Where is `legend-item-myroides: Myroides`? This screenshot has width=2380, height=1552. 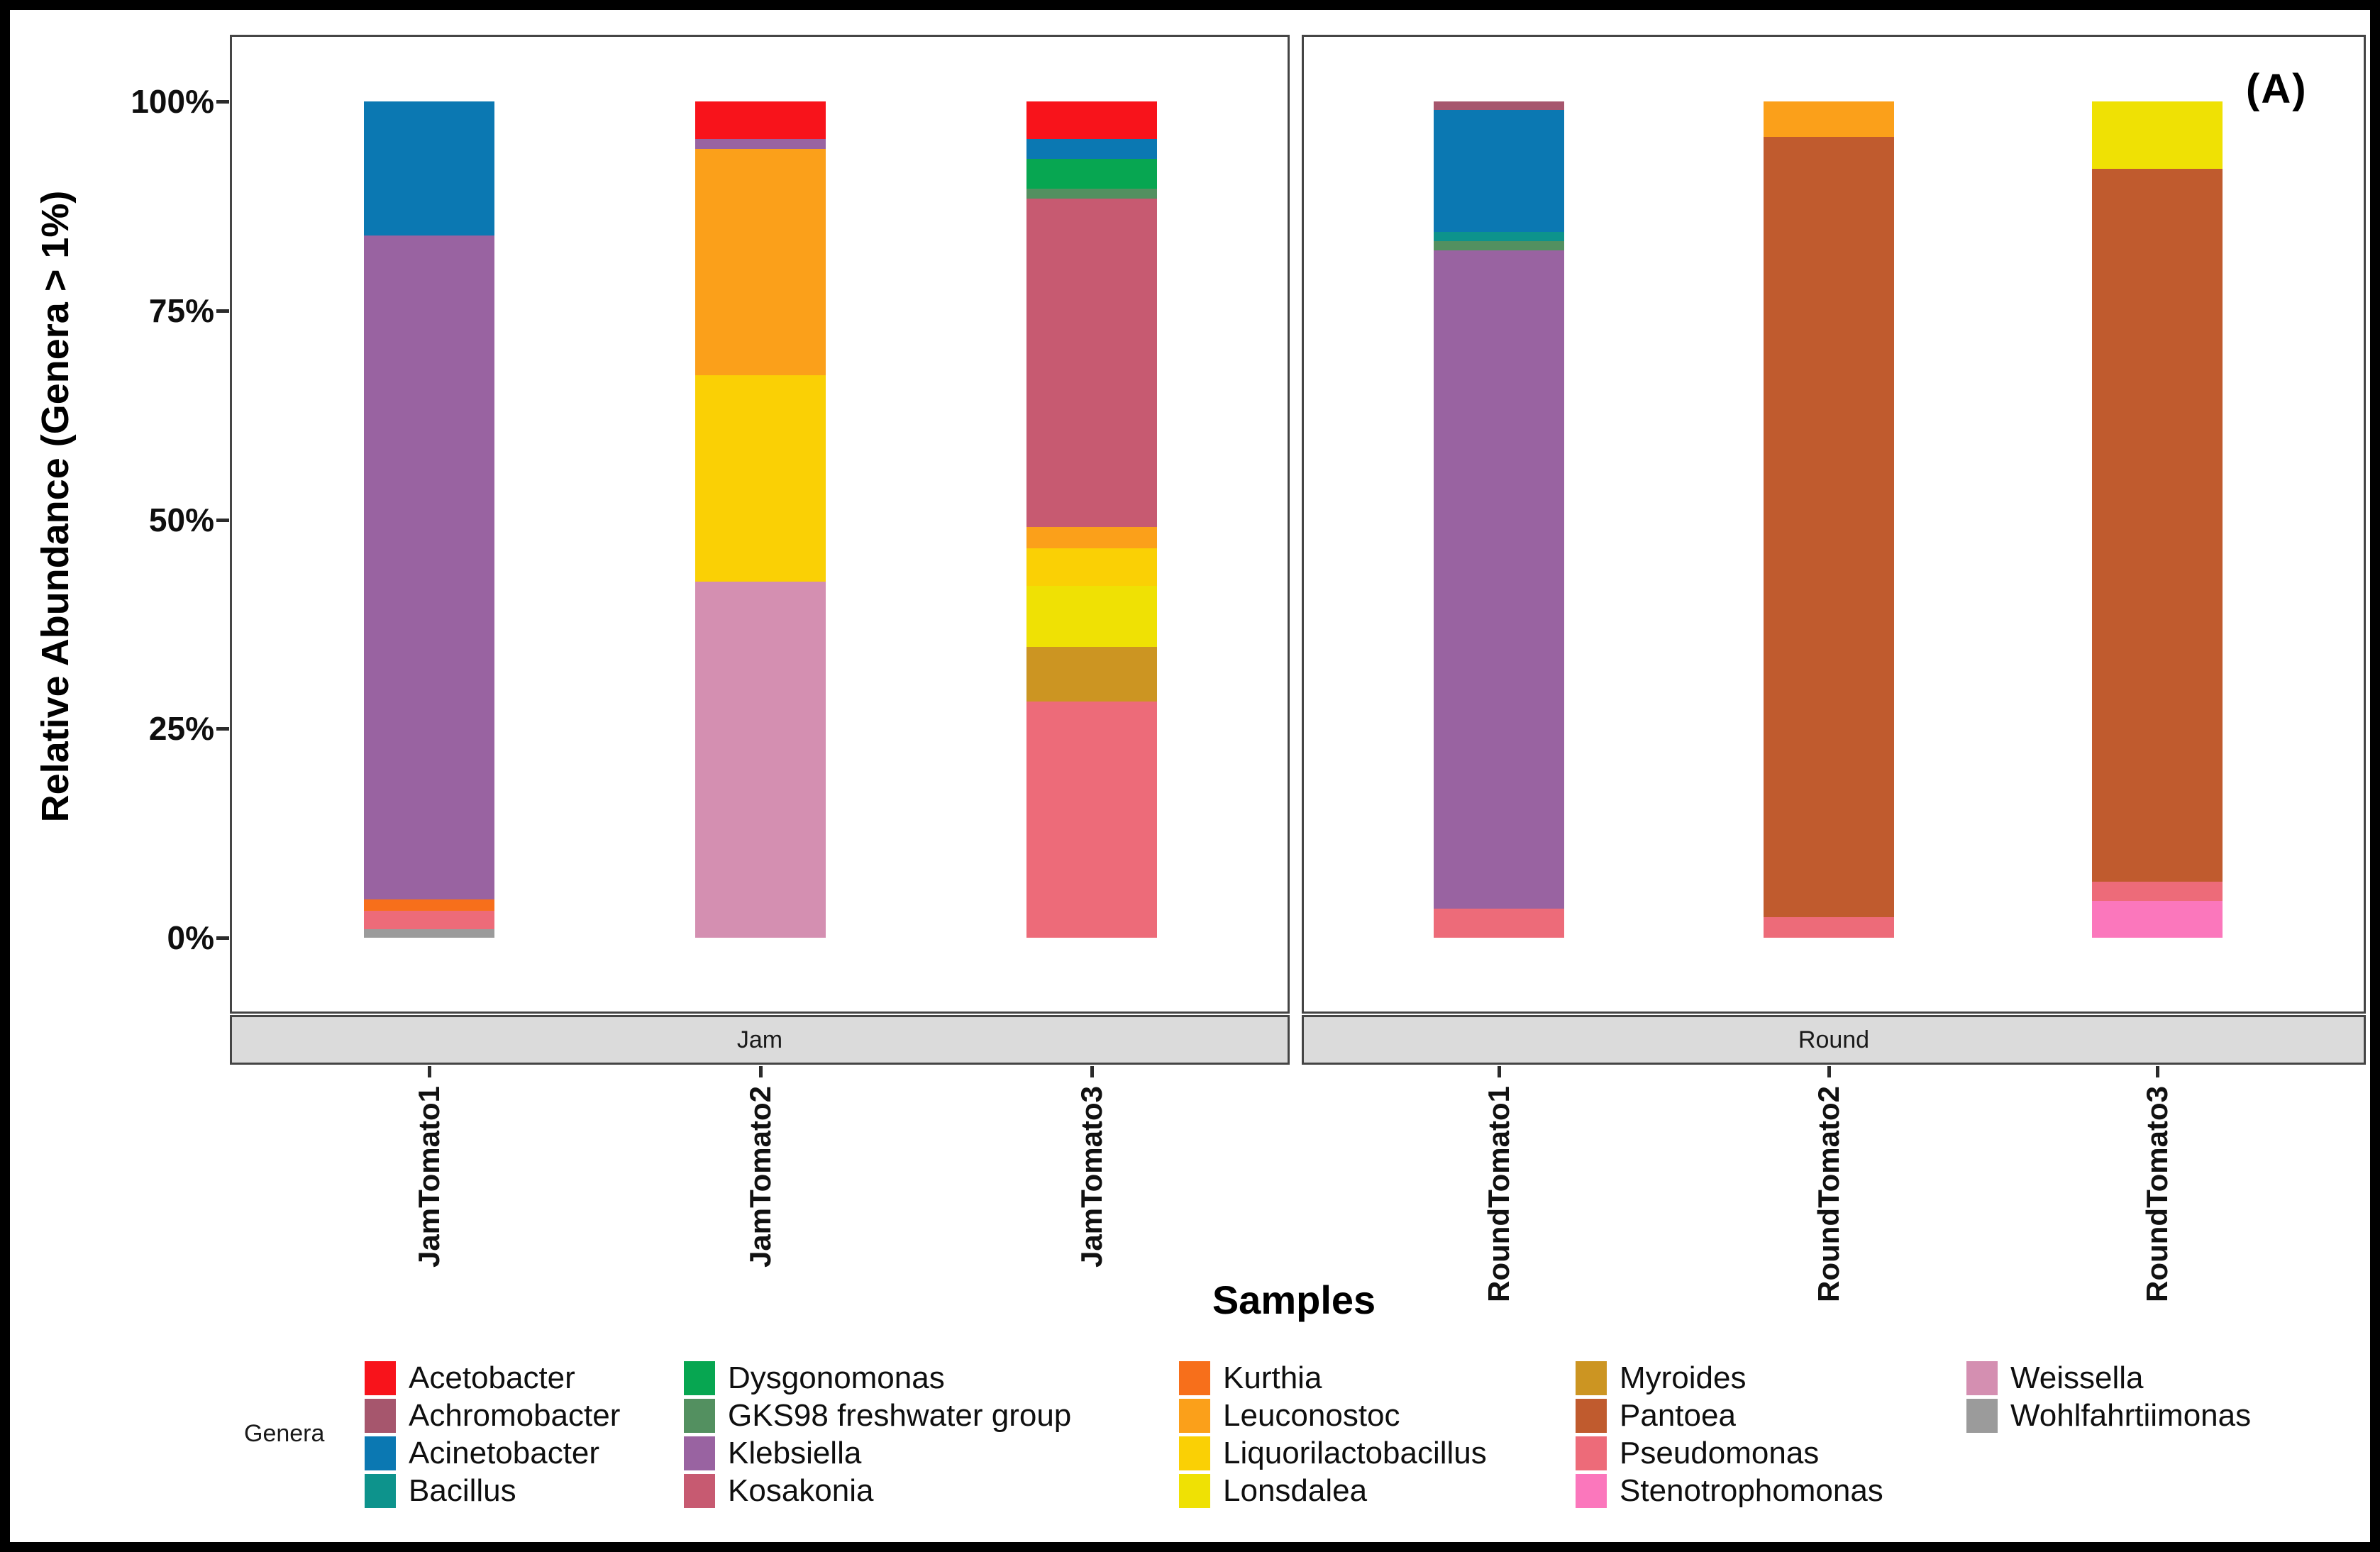
legend-item-myroides: Myroides is located at coordinates (1662, 1377).